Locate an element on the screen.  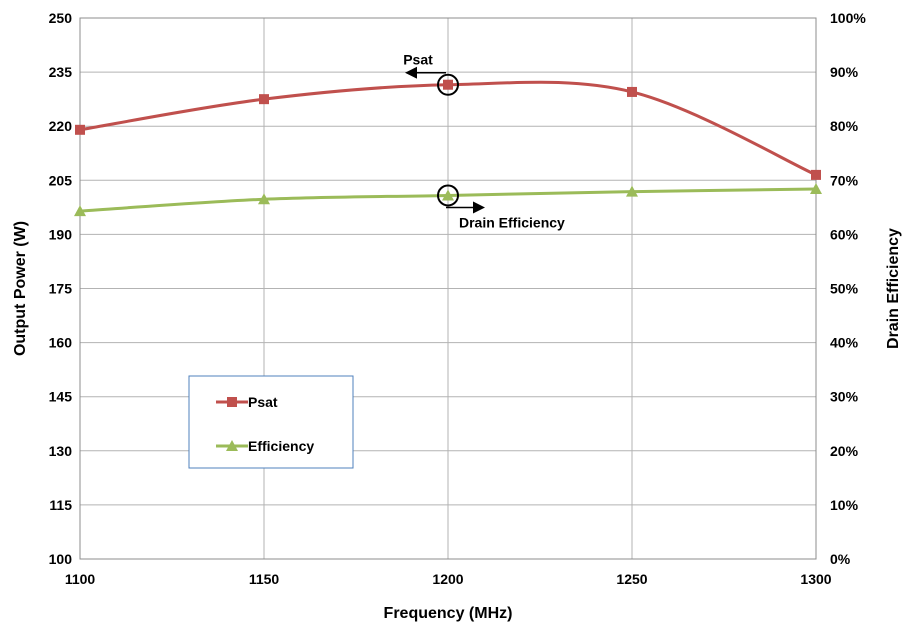
x-axis-tick-labels: 1100 1150 1200 1250 1300 is located at coordinates (448, 579).